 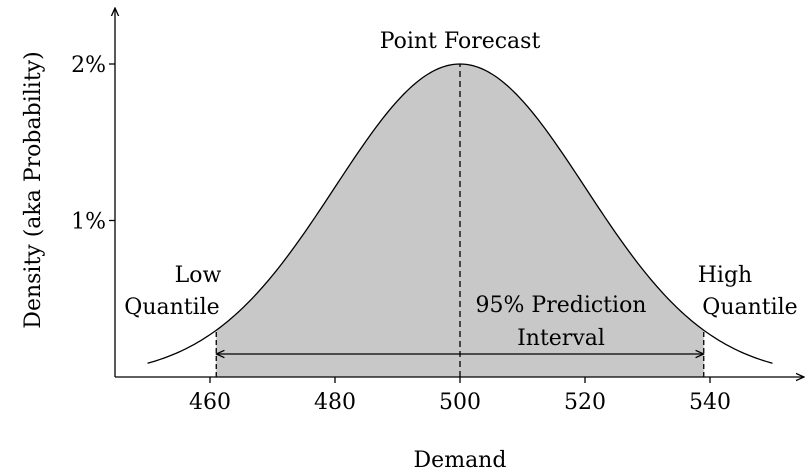 I want to click on x-ticks: 460 480 500 520 540, so click(x=460, y=396).